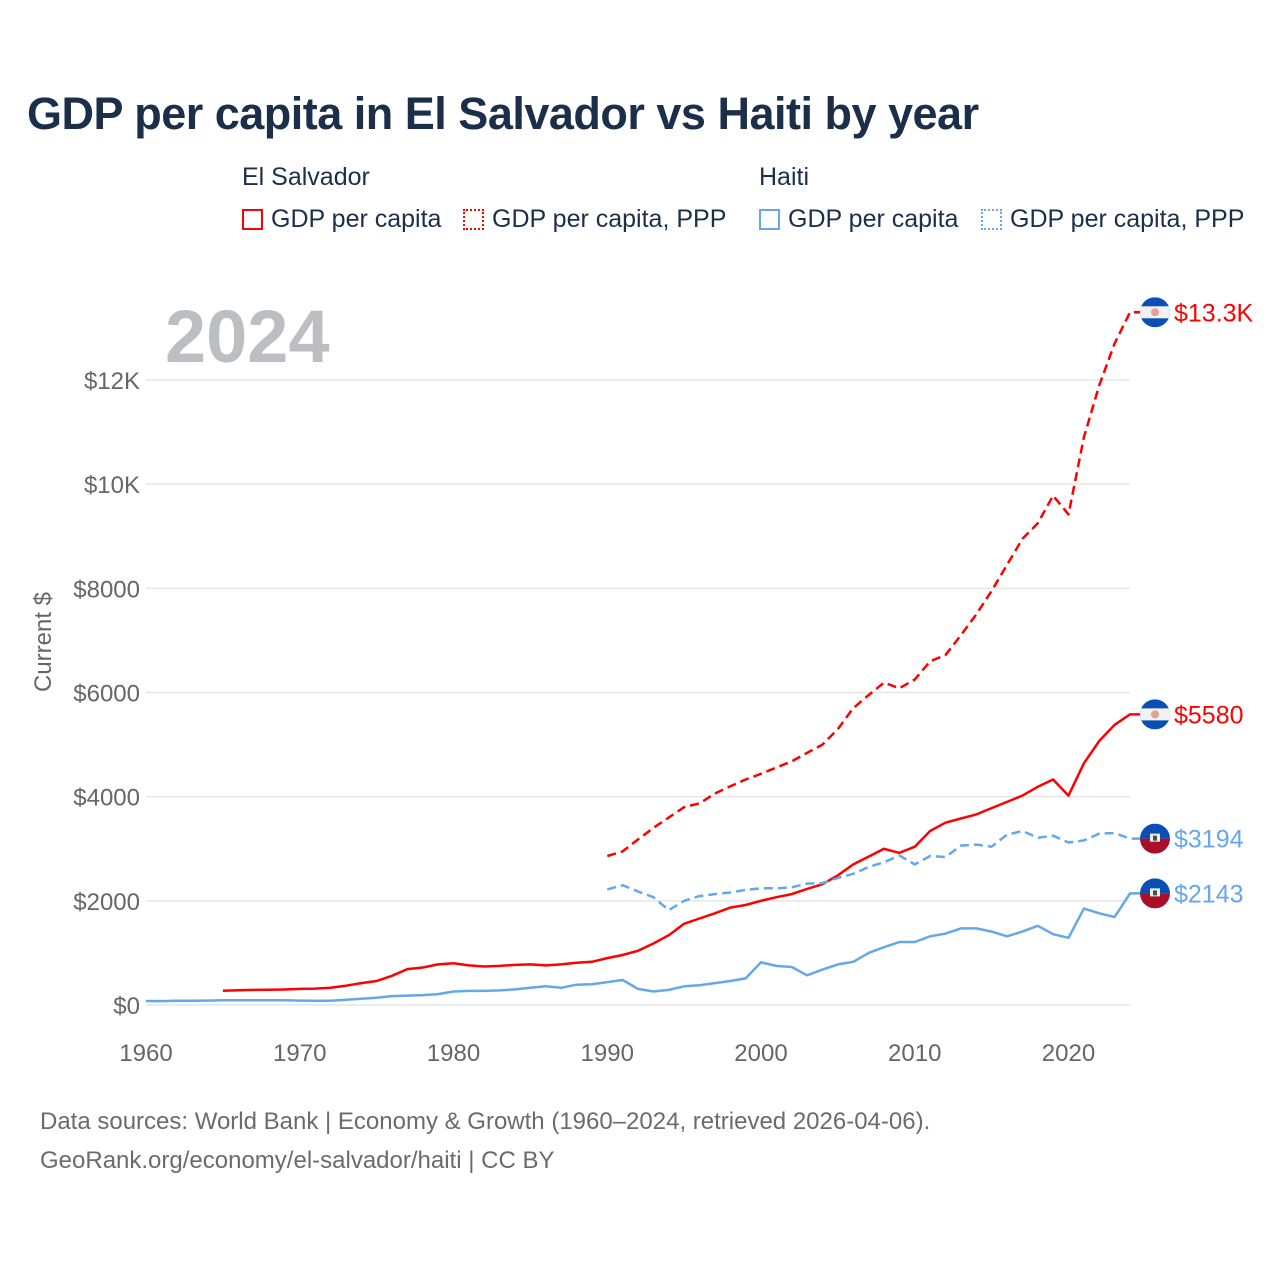 The image size is (1280, 1280). Describe the element at coordinates (145, 1053) in the screenshot. I see `x-tick-label: 1960` at that location.